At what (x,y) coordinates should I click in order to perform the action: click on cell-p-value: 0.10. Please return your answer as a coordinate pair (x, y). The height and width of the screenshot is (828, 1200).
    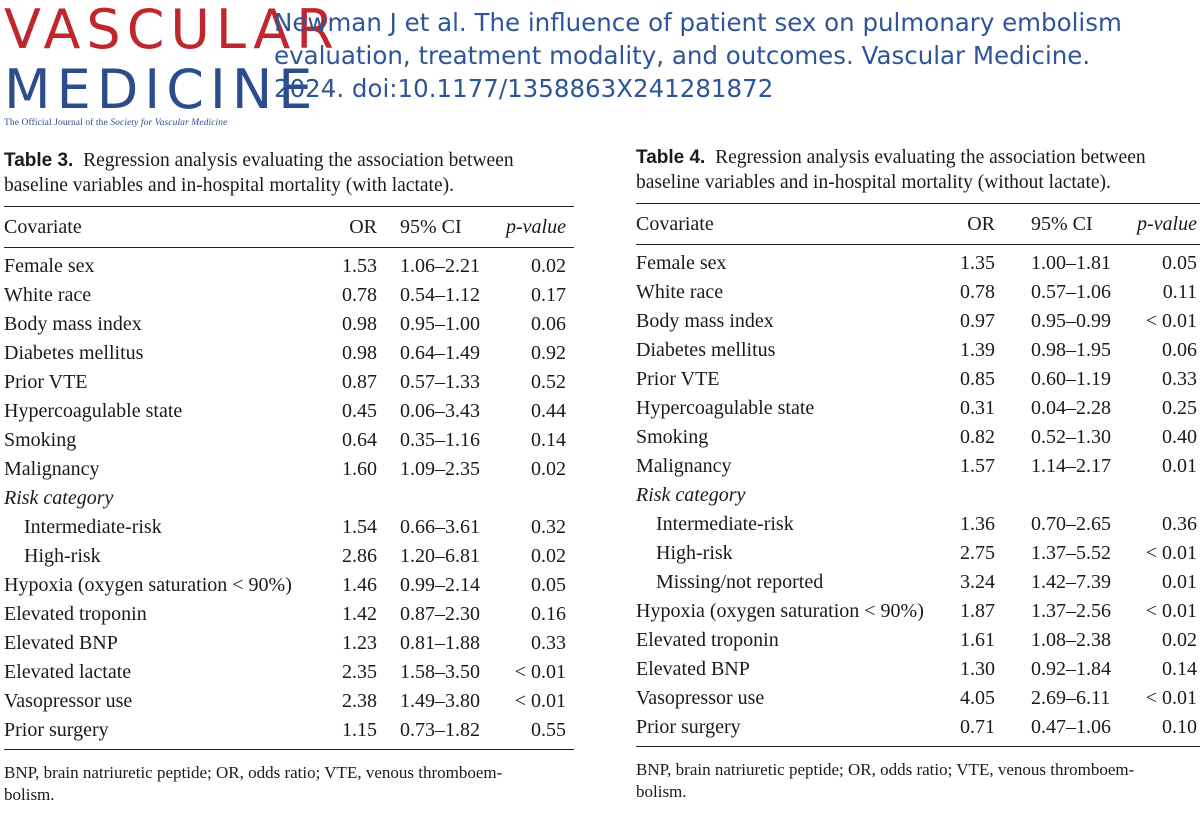
    Looking at the image, I should click on (1179, 727).